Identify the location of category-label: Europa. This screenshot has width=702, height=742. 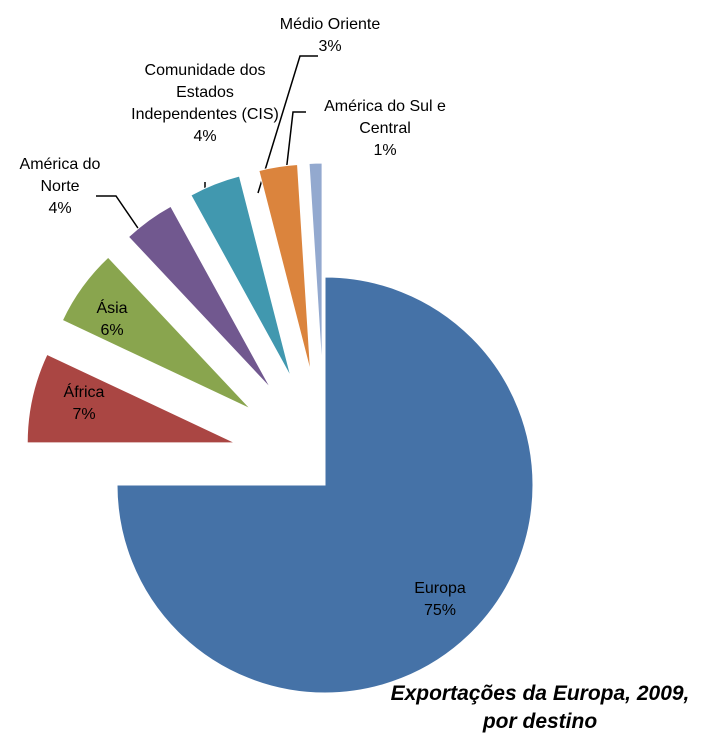
(440, 588).